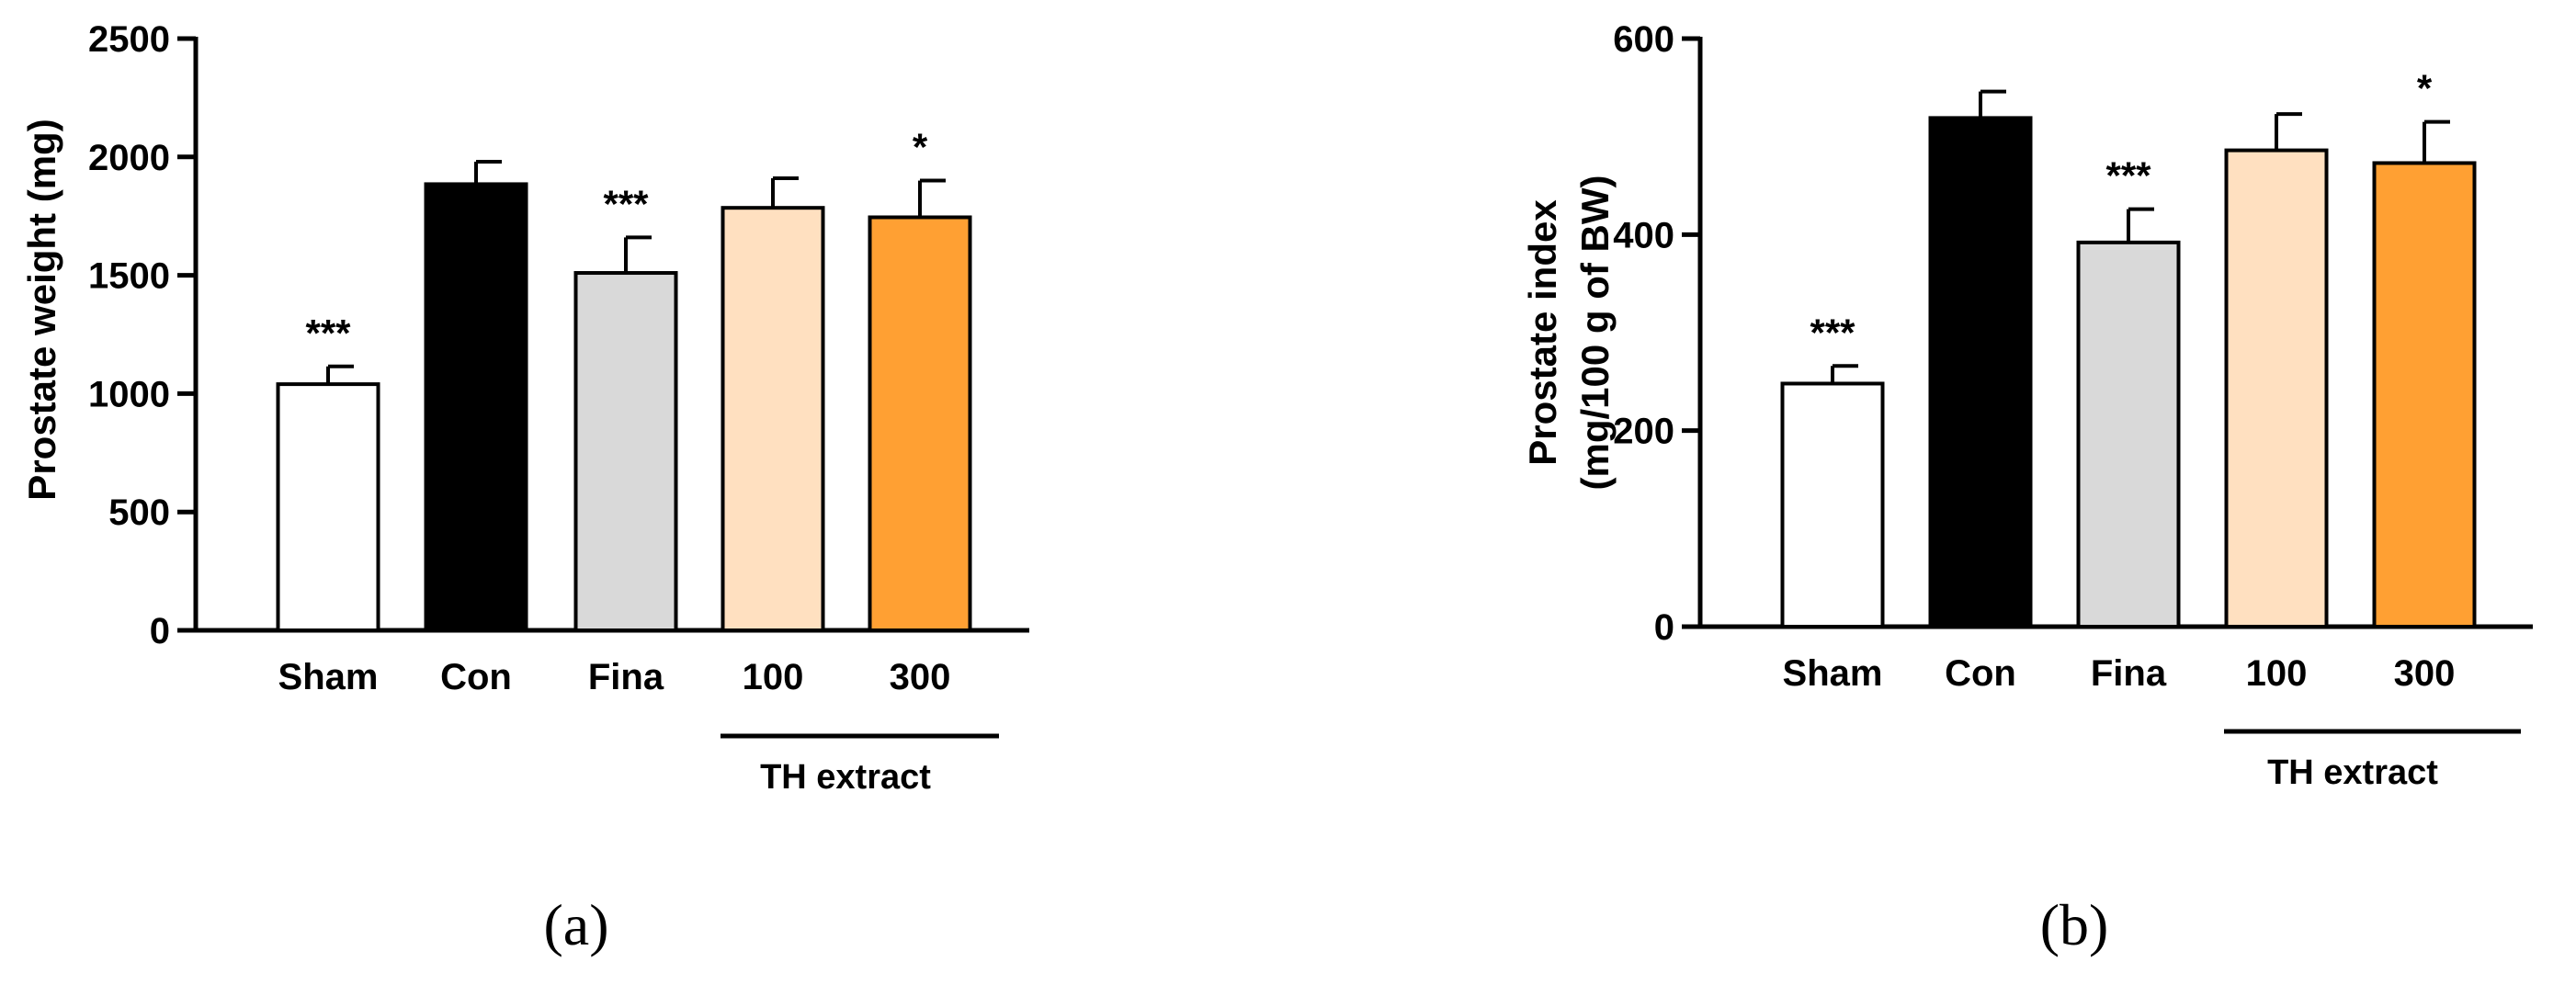 The height and width of the screenshot is (985, 2576). What do you see at coordinates (129, 394) in the screenshot?
I see `y-tick-label: 1000` at bounding box center [129, 394].